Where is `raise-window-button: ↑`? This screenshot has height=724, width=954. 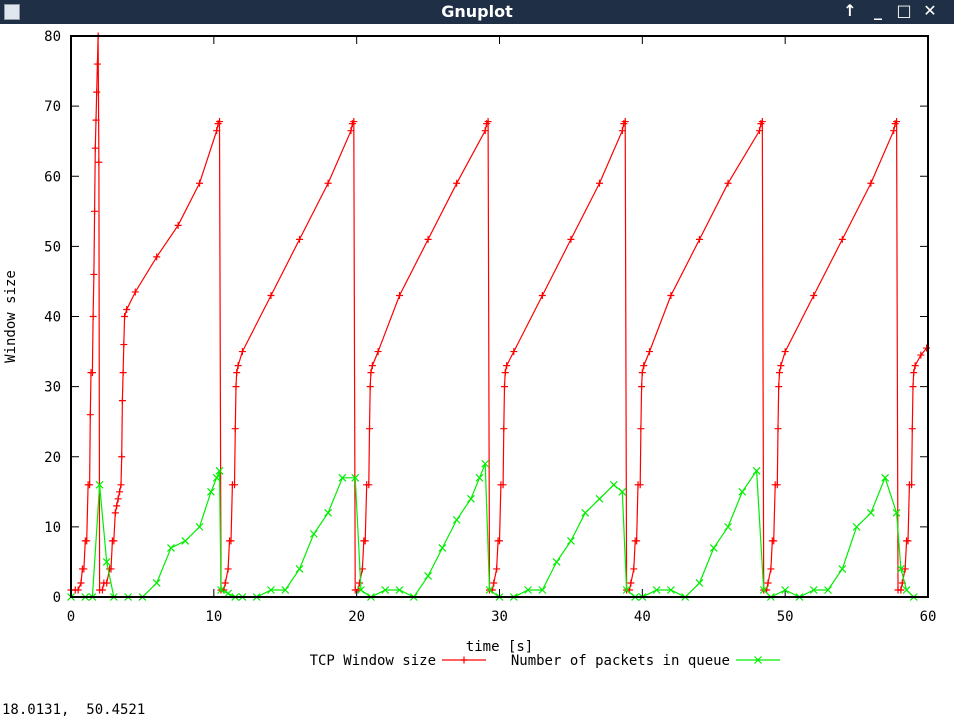 raise-window-button: ↑ is located at coordinates (850, 10).